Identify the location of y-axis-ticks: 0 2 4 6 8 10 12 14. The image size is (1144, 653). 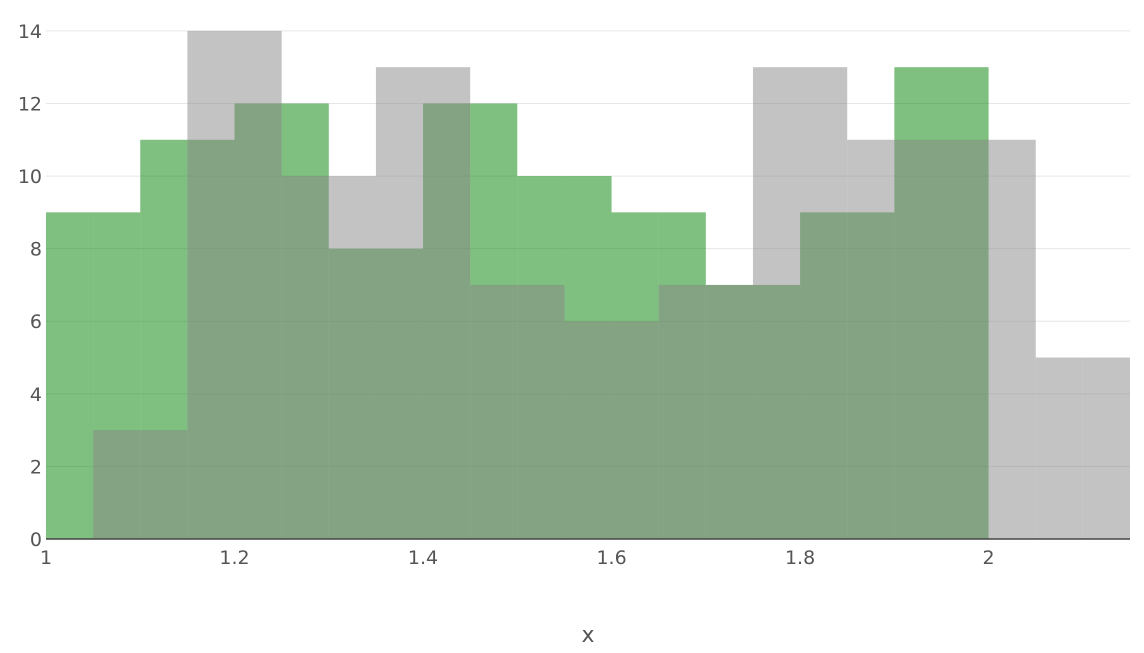
(30, 286).